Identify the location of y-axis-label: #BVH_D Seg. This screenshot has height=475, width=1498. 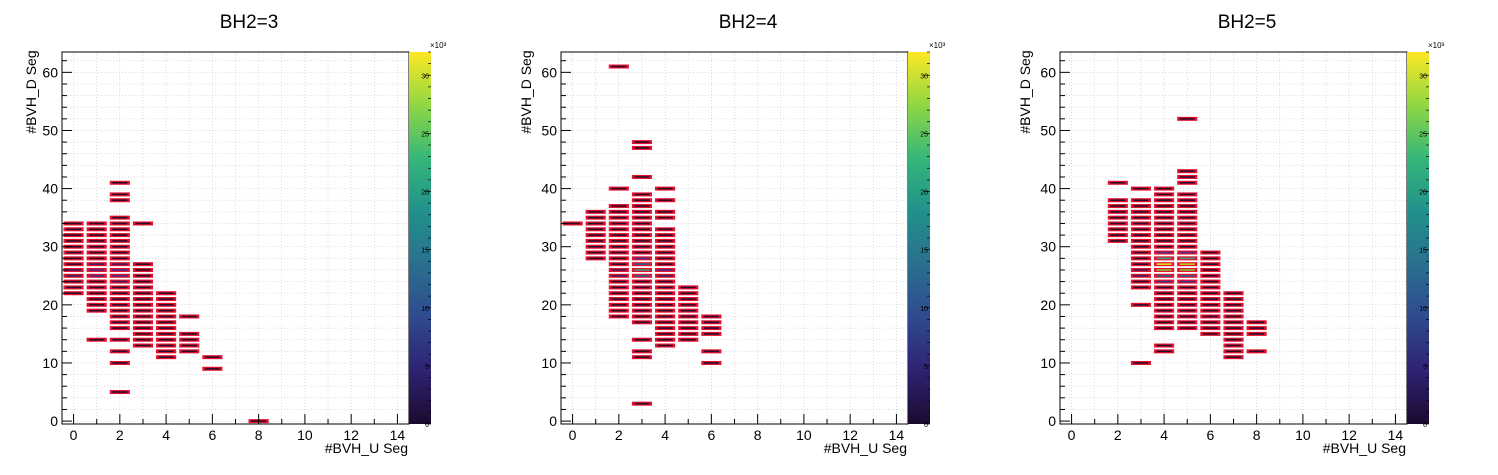
(31, 91).